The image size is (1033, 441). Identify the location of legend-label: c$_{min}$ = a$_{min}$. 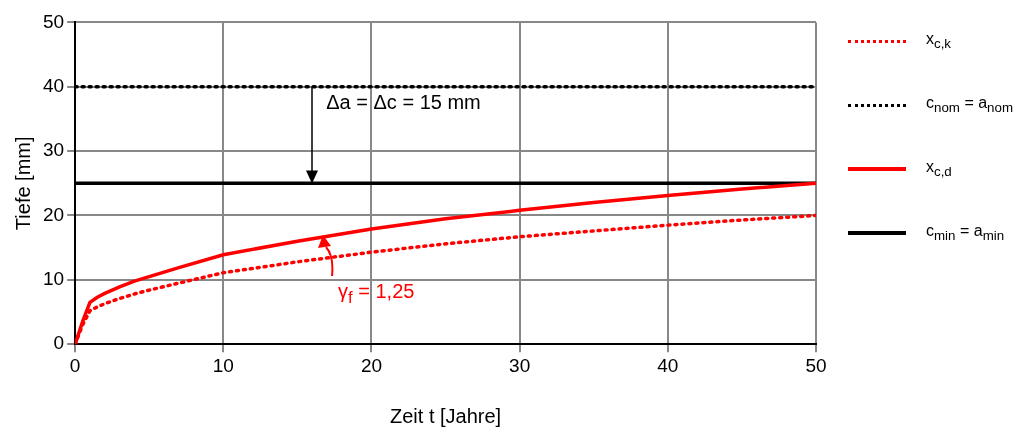
(965, 233).